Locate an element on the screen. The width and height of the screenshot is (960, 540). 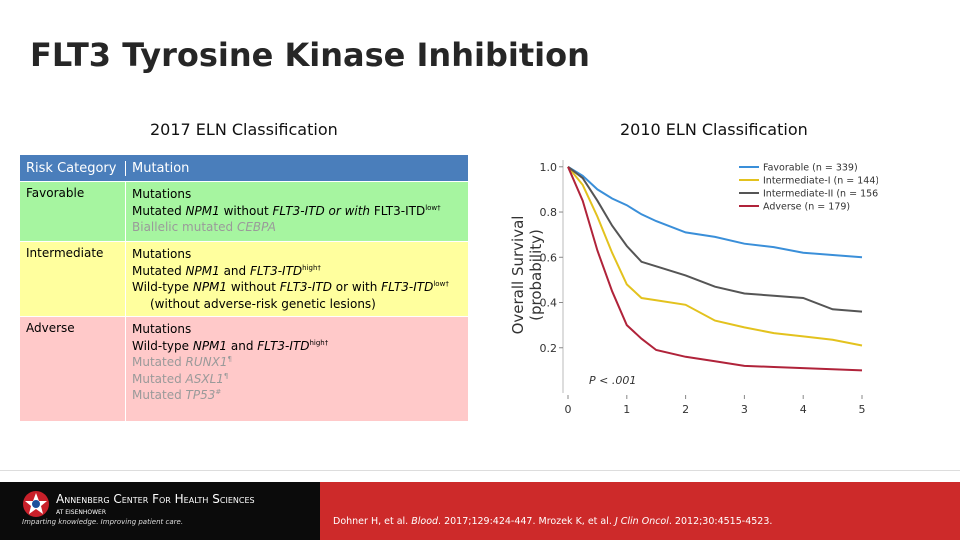
table-header: Risk Category Mutation is located at coordinates (244, 168).